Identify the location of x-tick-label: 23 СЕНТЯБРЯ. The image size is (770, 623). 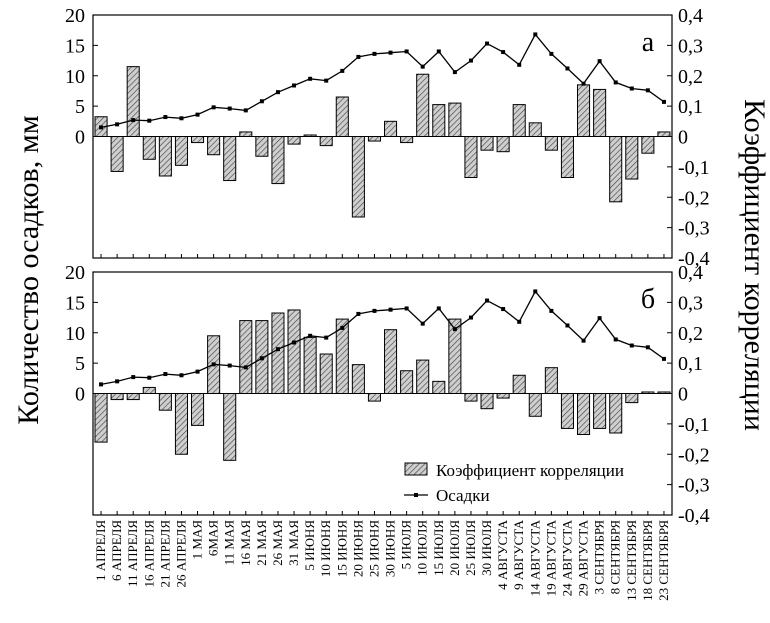
(663, 560).